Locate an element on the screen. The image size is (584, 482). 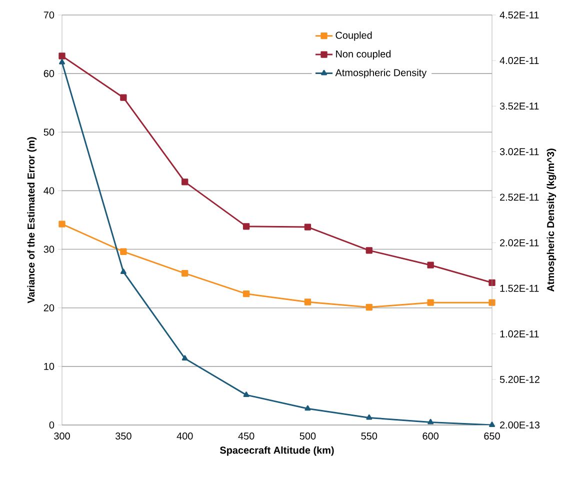
x-tick-label: 650 is located at coordinates (492, 436).